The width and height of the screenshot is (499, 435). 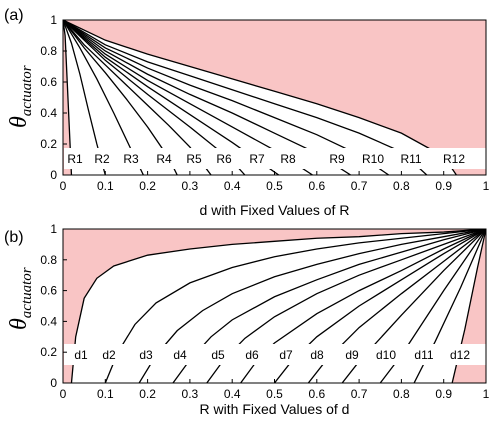 What do you see at coordinates (224, 159) in the screenshot?
I see `curve-label-R6: R6` at bounding box center [224, 159].